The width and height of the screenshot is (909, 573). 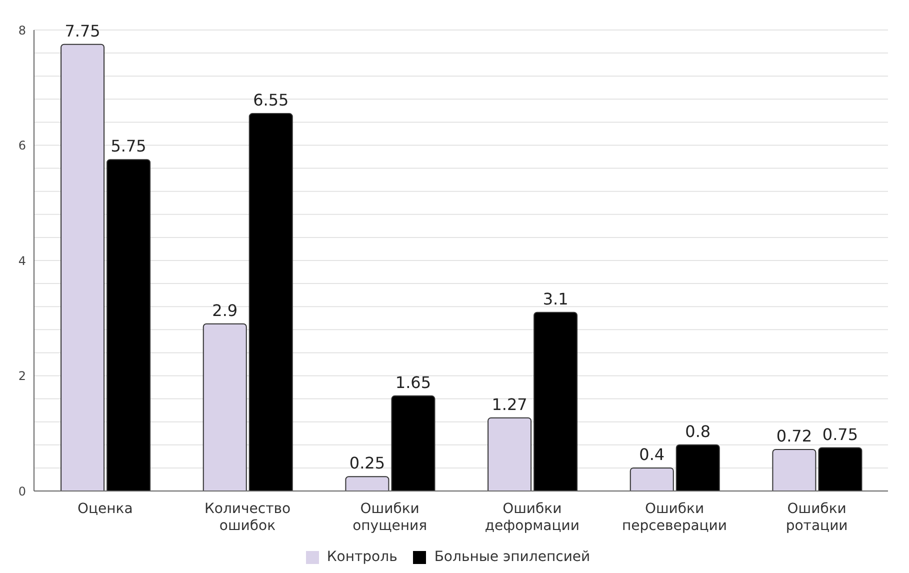 I want to click on data-label: 0.72, so click(x=794, y=436).